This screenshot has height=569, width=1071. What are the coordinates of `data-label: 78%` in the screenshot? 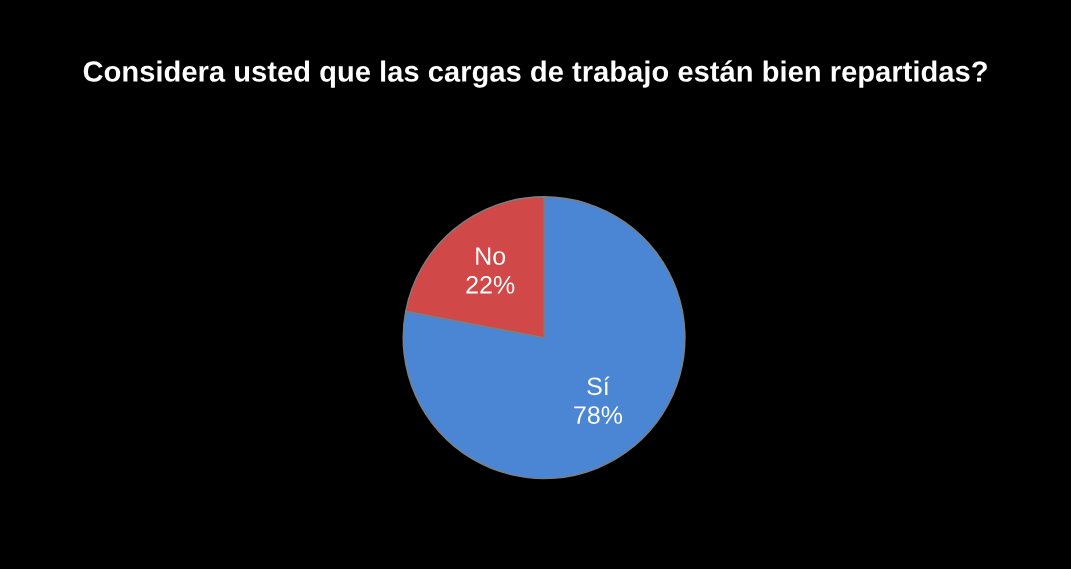 It's located at (598, 415).